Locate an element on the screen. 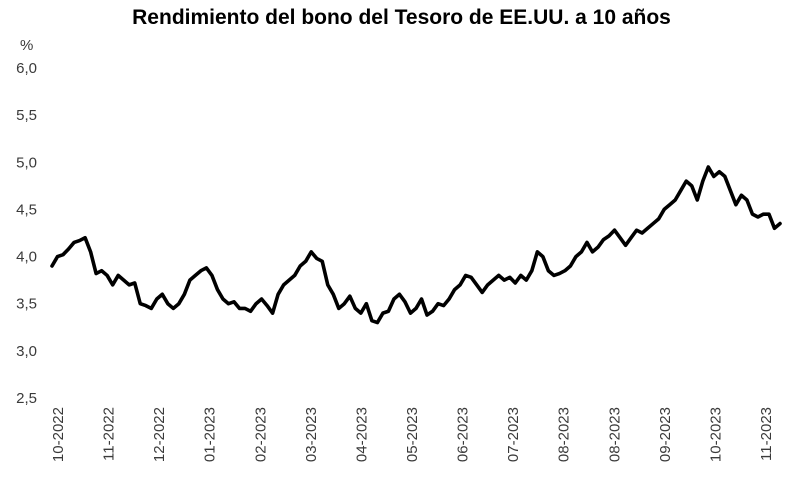 The height and width of the screenshot is (487, 803). y-axis-ticks: 2,5 3,0 3,5 4,0 4,5 5,0 5,5 6,0 is located at coordinates (26, 233).